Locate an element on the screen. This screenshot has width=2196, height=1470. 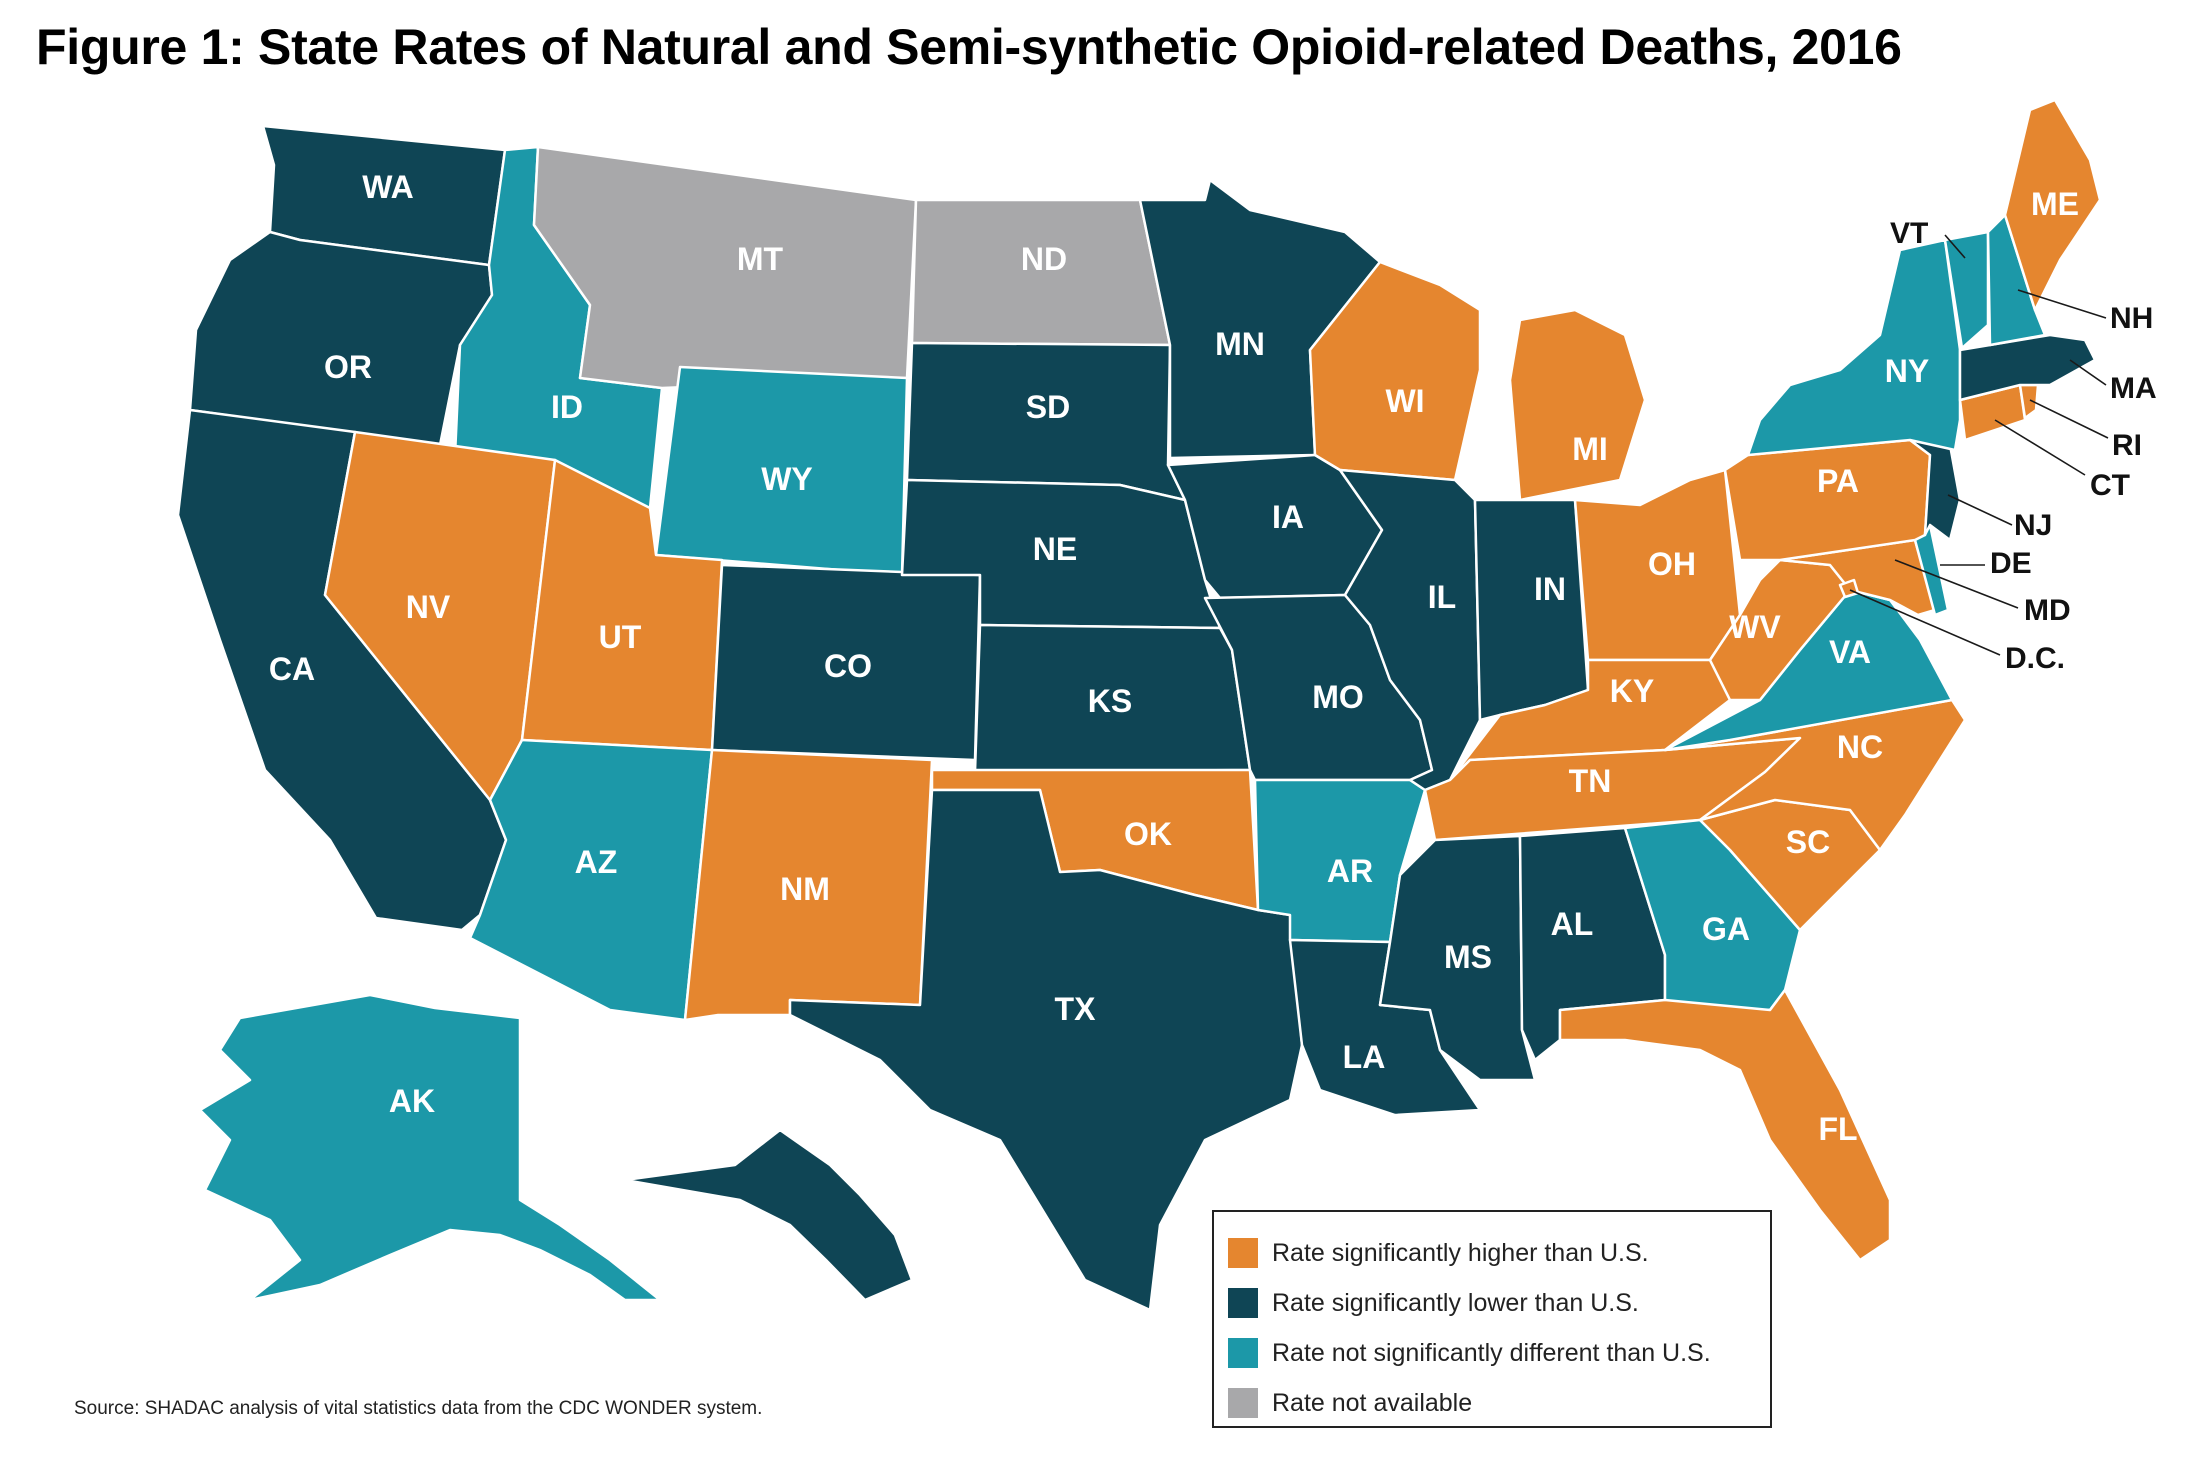
leader-nj is located at coordinates (1980, 510).